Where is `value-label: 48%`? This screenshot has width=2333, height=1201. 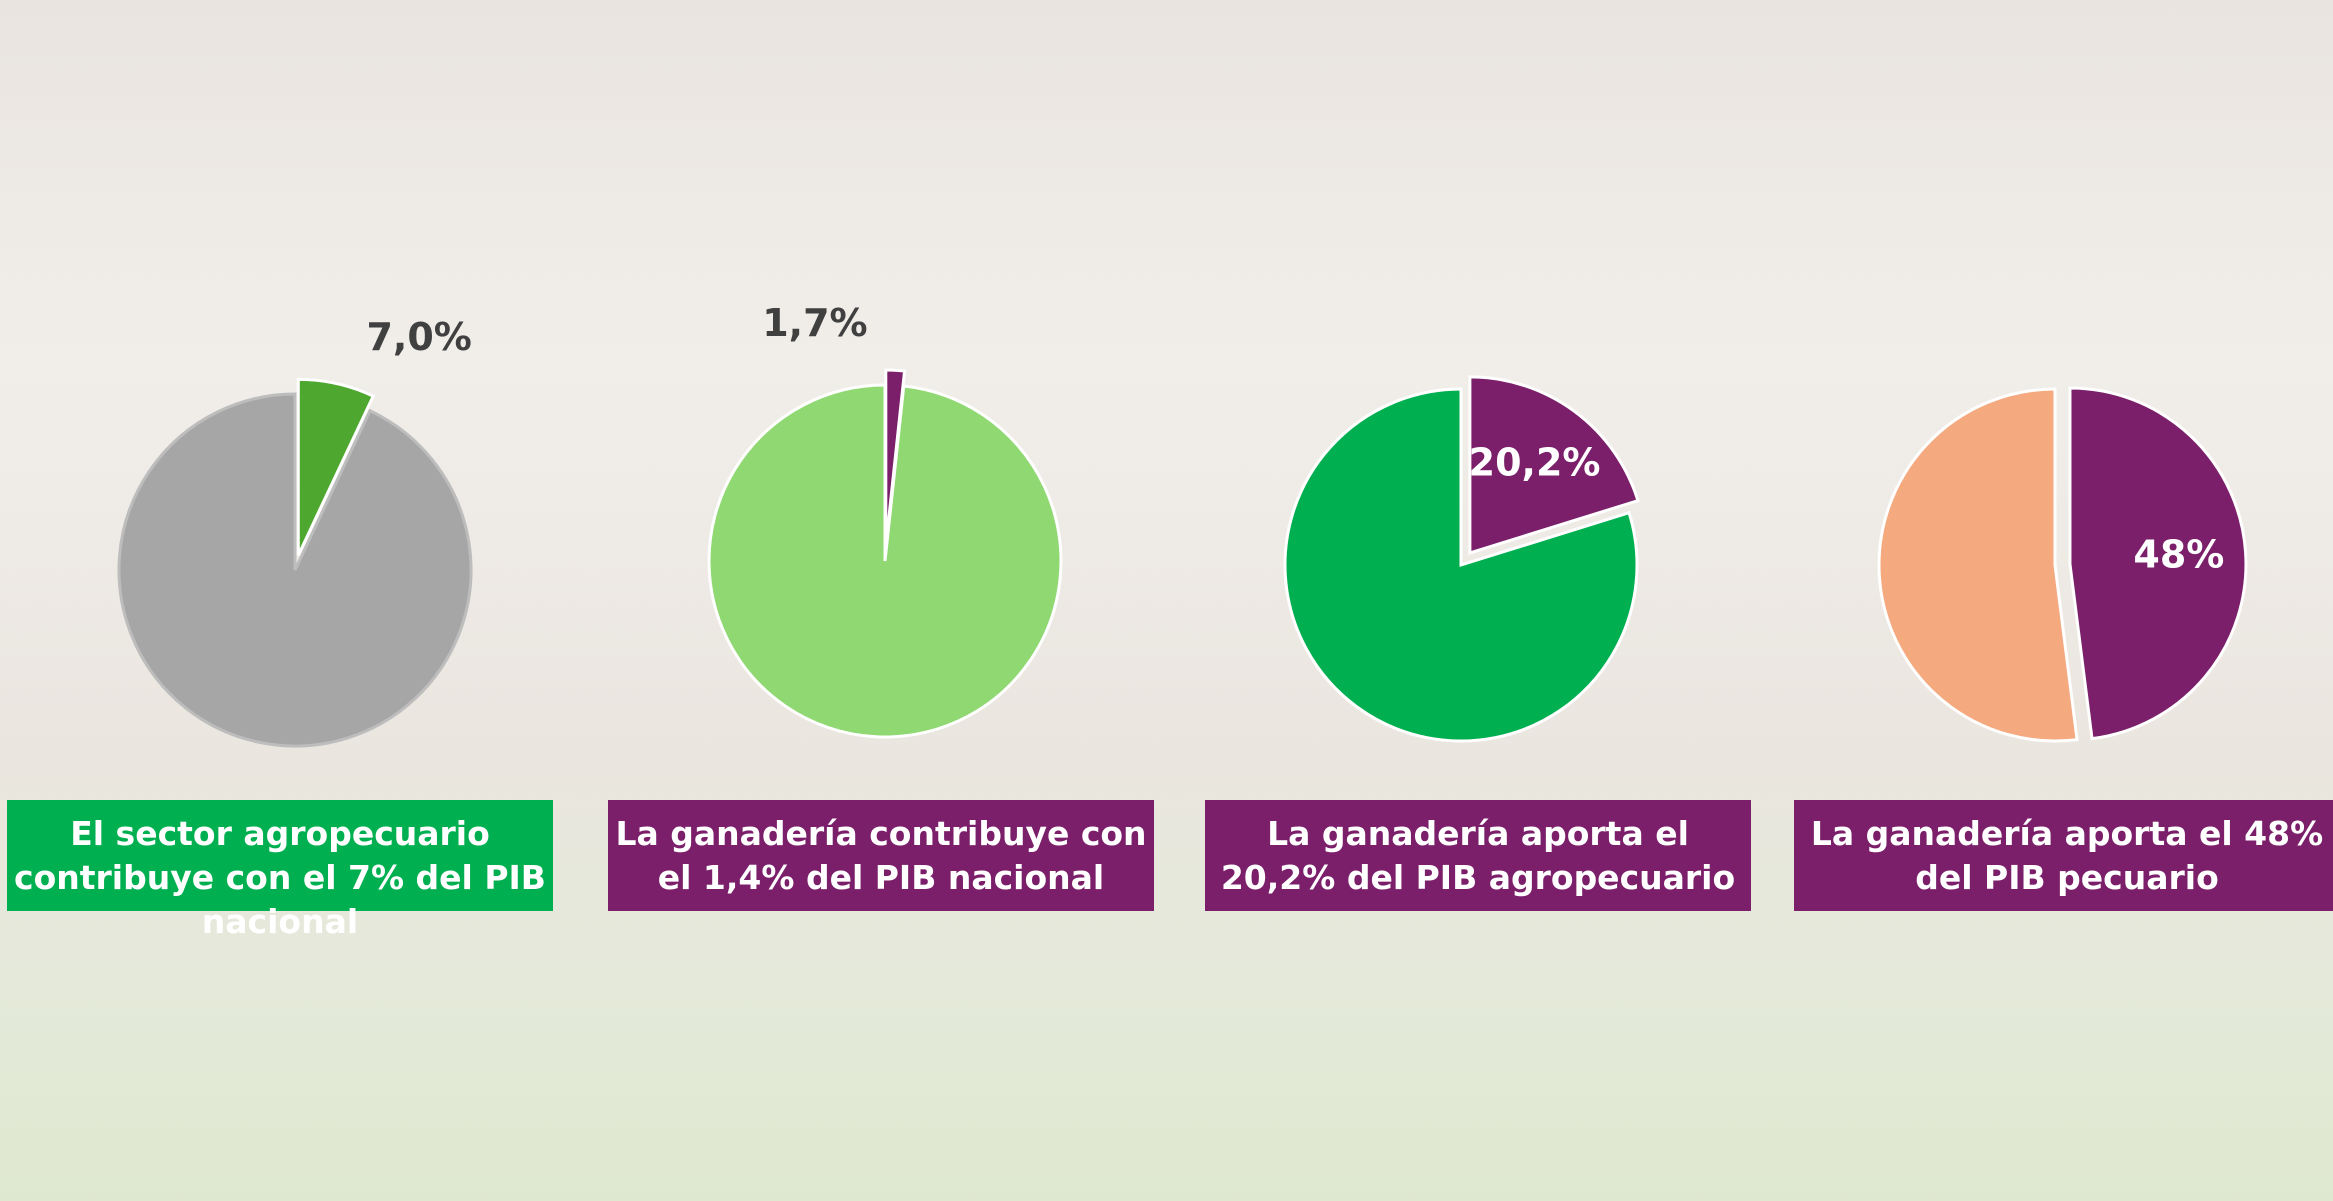
value-label: 48% is located at coordinates (2178, 555).